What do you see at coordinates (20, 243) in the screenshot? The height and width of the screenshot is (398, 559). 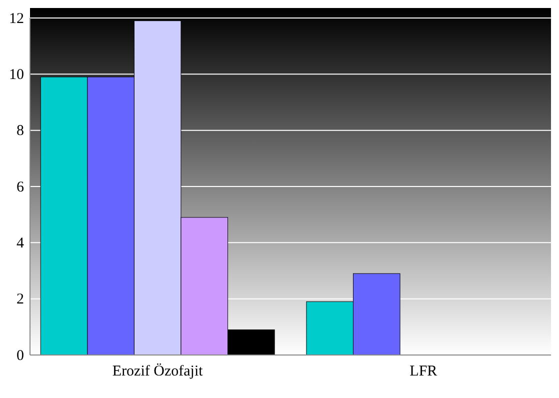 I see `y-tick-label: 4` at bounding box center [20, 243].